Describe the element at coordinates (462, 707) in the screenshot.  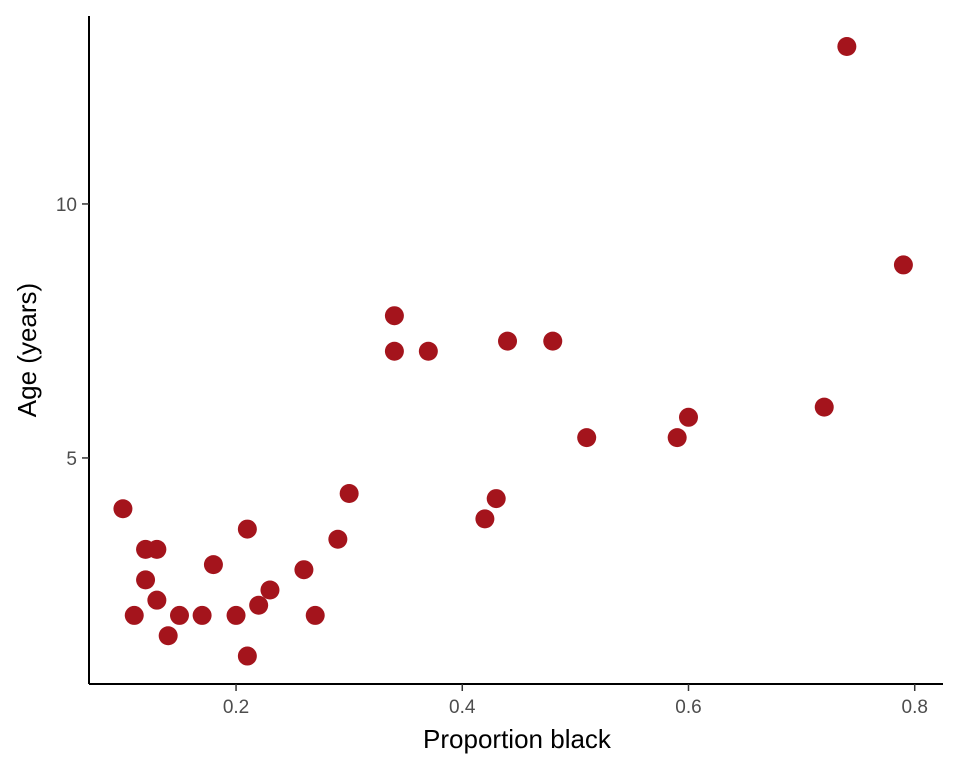
I see `x-tick-label: 0.4` at that location.